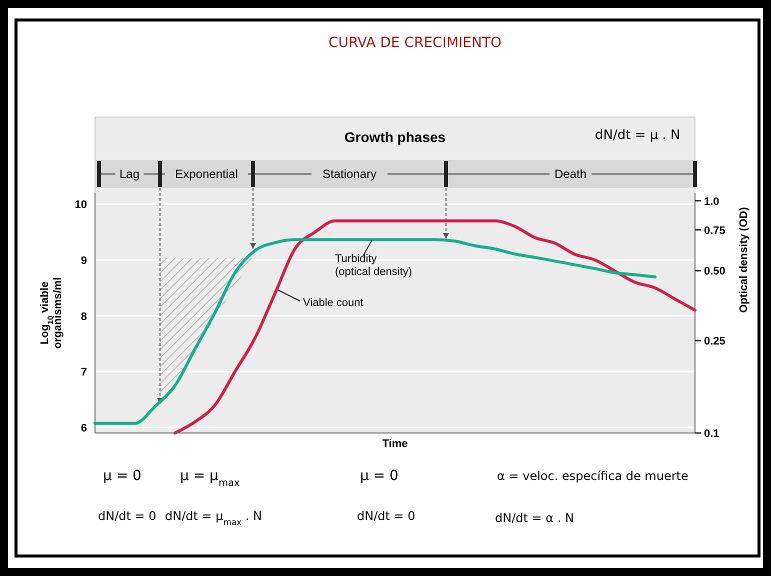  I want to click on y2-tick-label: 1.0, so click(712, 202).